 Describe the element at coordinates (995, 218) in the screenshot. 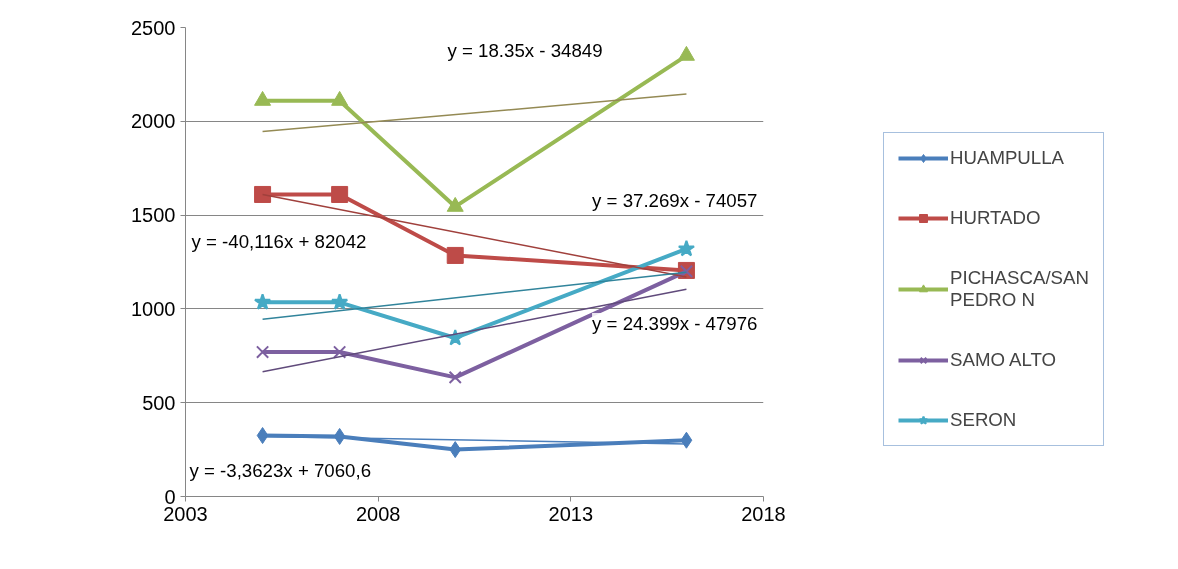

I see `legend-label: HURTADO` at that location.